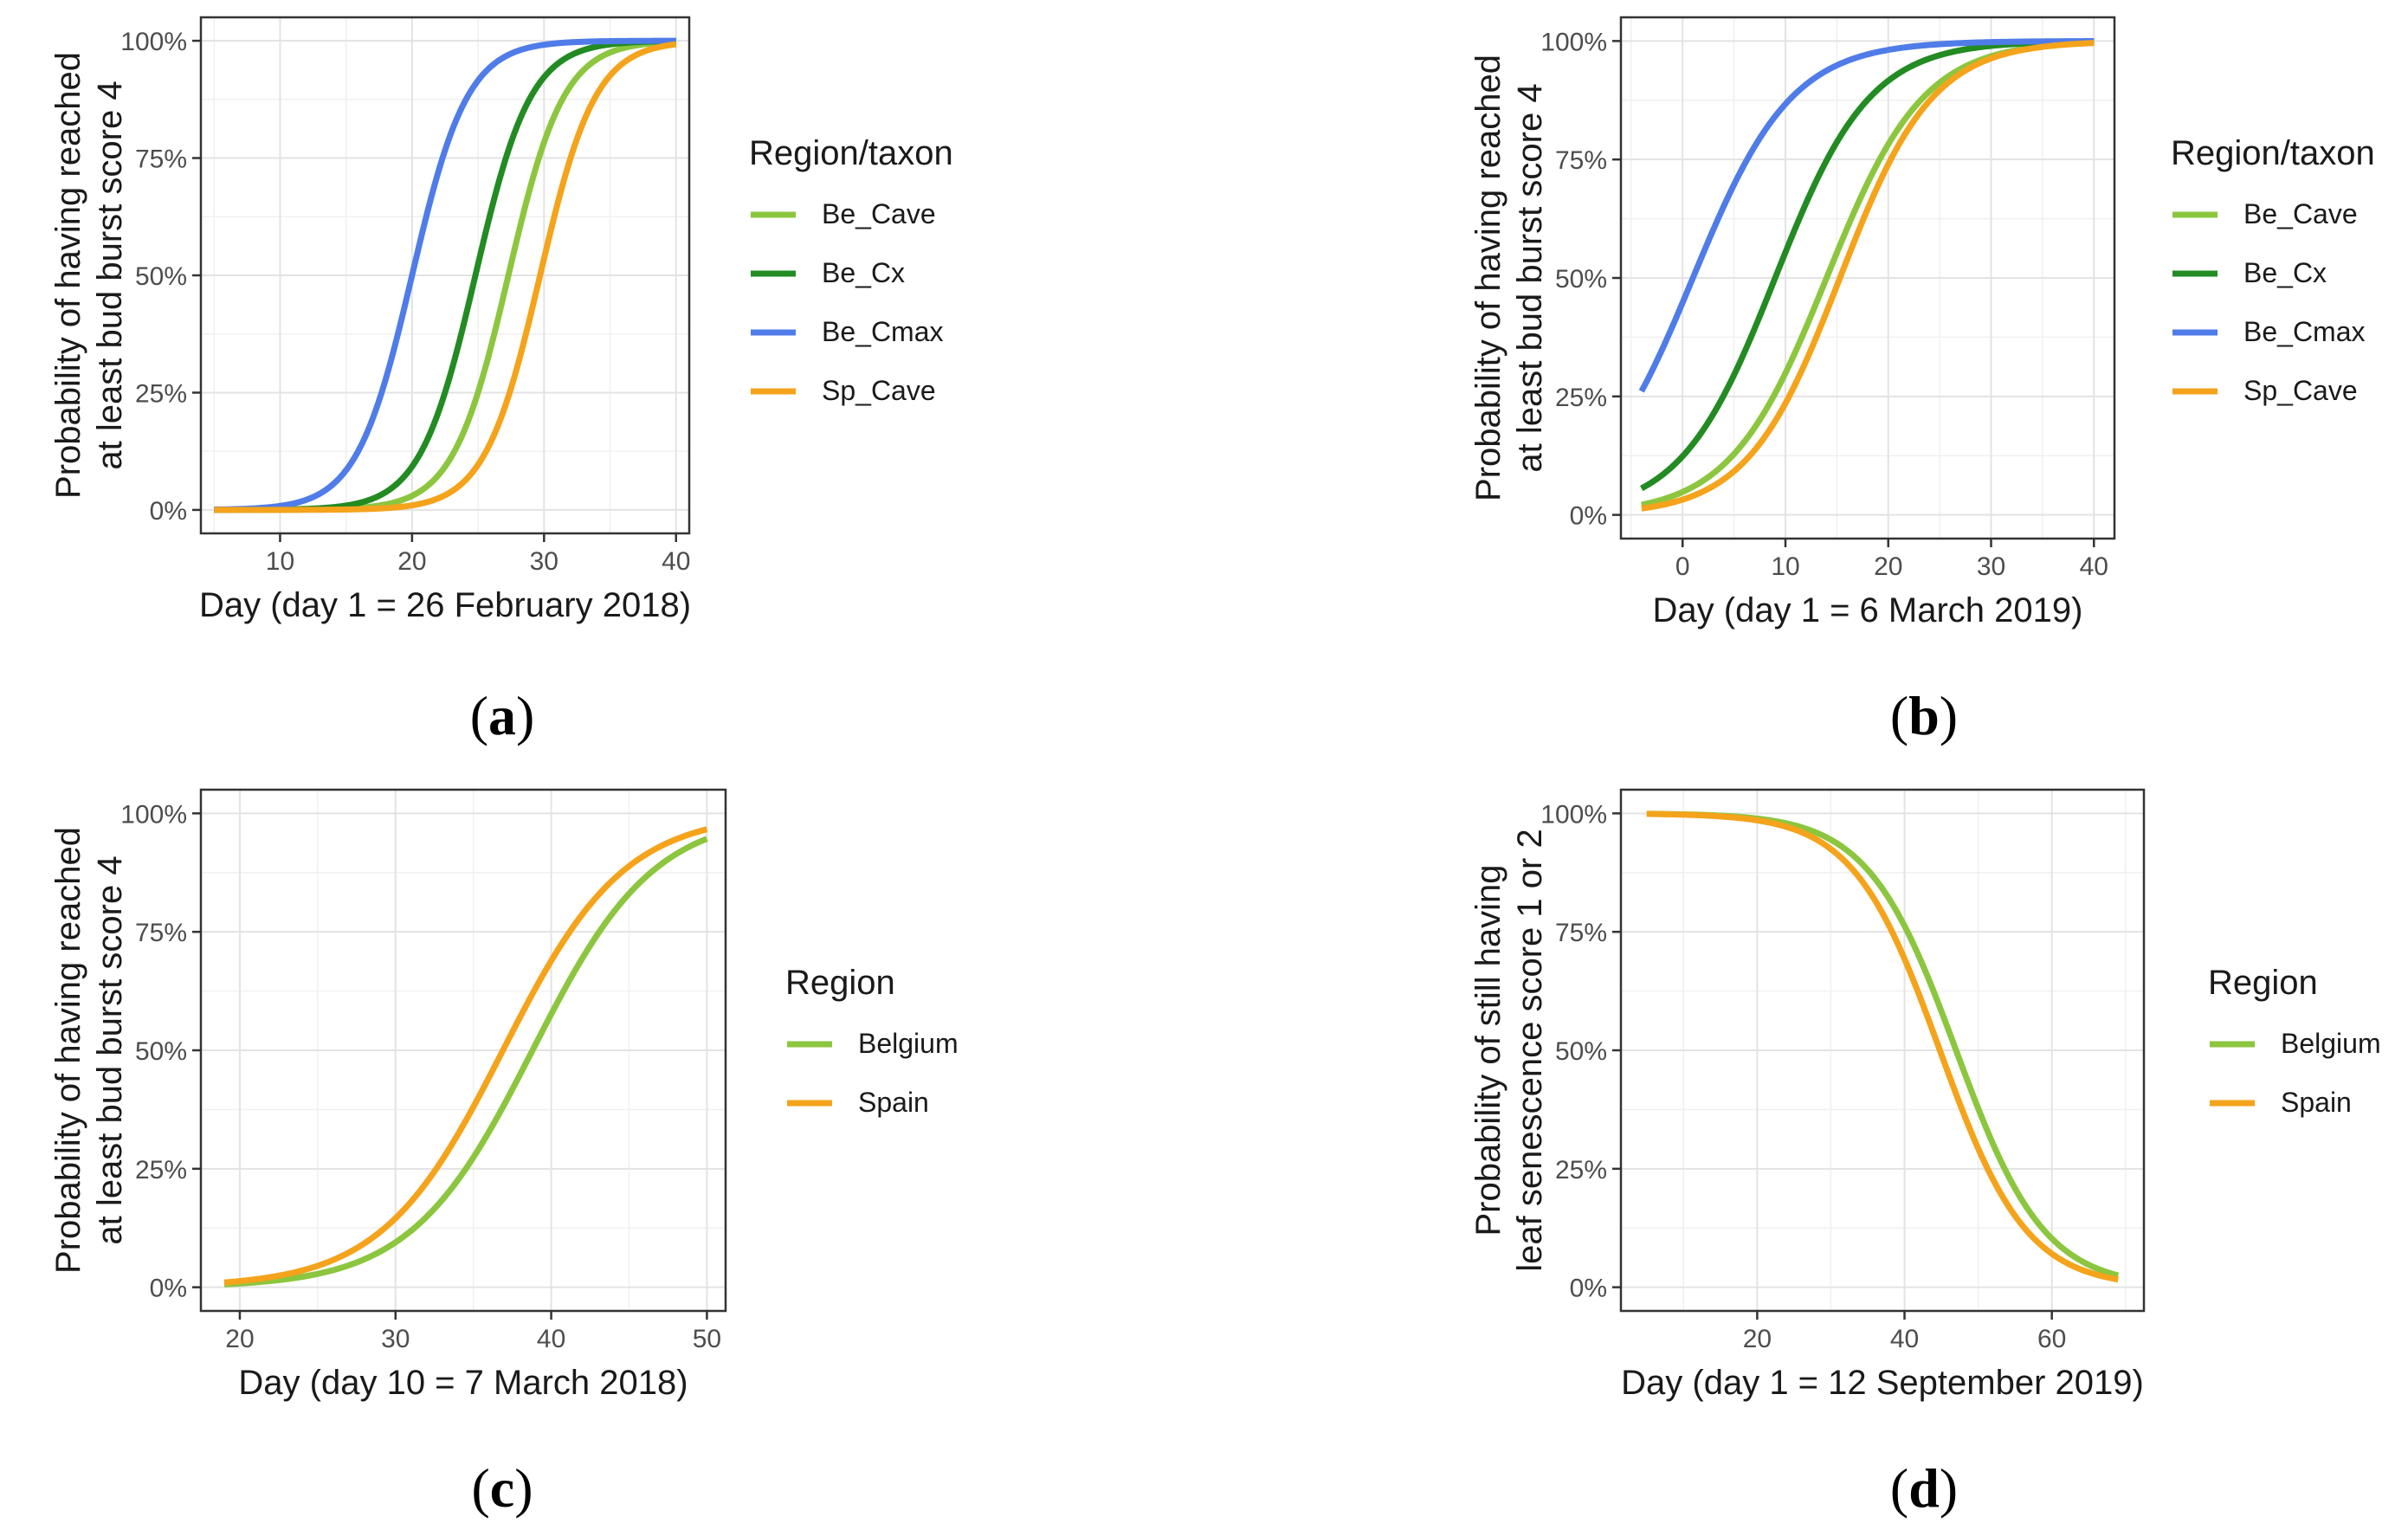 The height and width of the screenshot is (1530, 2408). What do you see at coordinates (1530, 1050) in the screenshot?
I see `y-axis-title-line: leaf senescence score 1 or 2` at bounding box center [1530, 1050].